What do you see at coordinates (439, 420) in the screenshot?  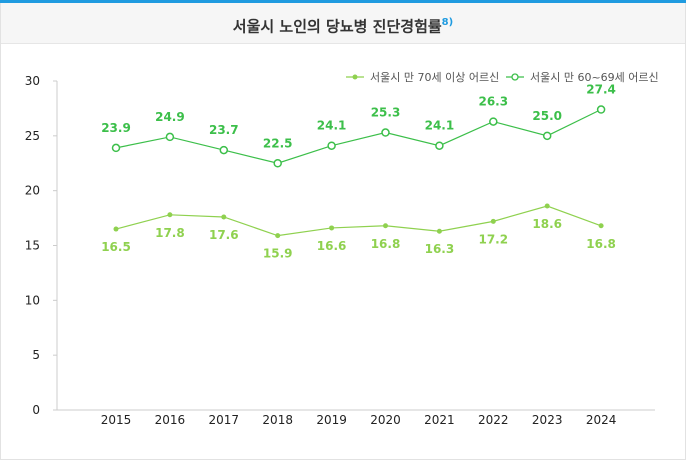 I see `x-tick-label: 2021` at bounding box center [439, 420].